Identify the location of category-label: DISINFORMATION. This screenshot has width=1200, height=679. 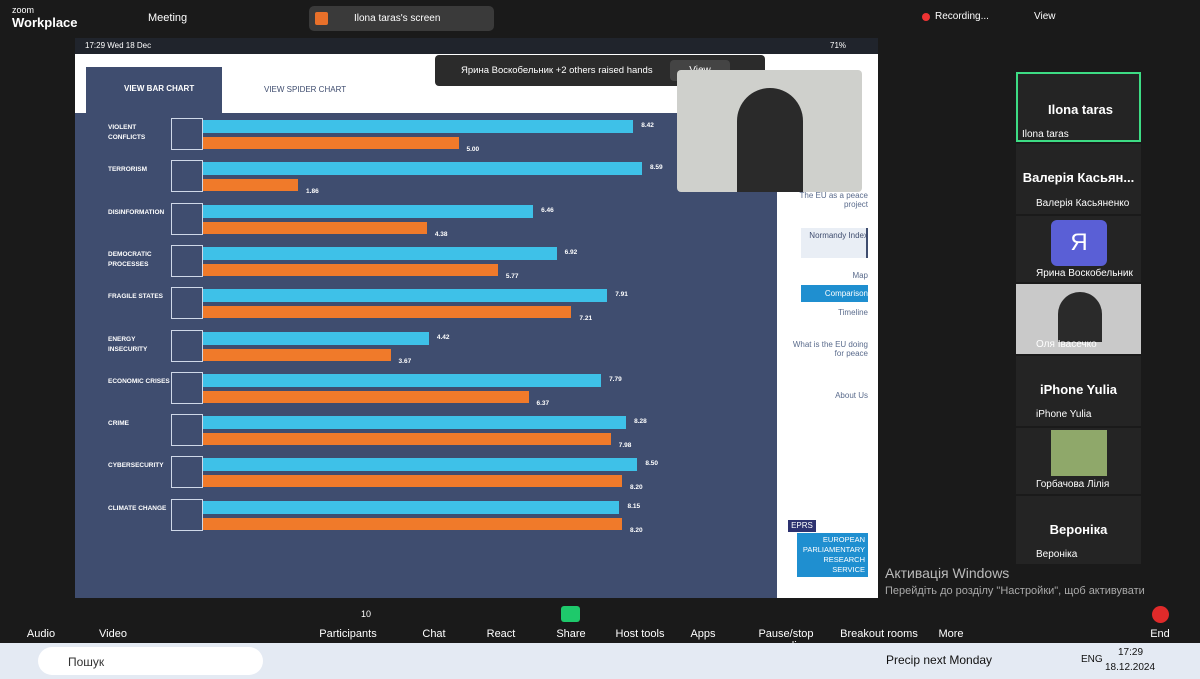
(136, 212).